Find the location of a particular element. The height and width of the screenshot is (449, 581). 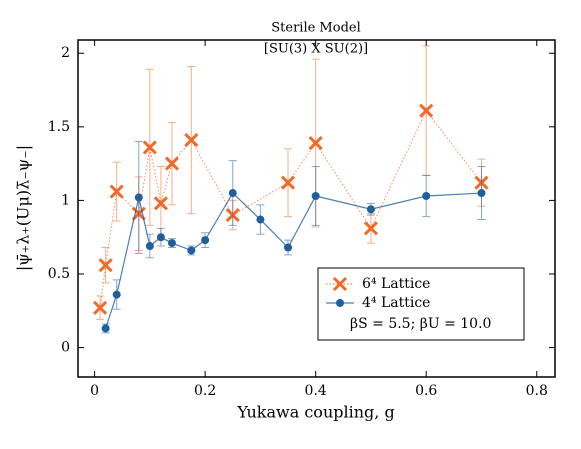

y-tick-label: 2 is located at coordinates (65, 53).